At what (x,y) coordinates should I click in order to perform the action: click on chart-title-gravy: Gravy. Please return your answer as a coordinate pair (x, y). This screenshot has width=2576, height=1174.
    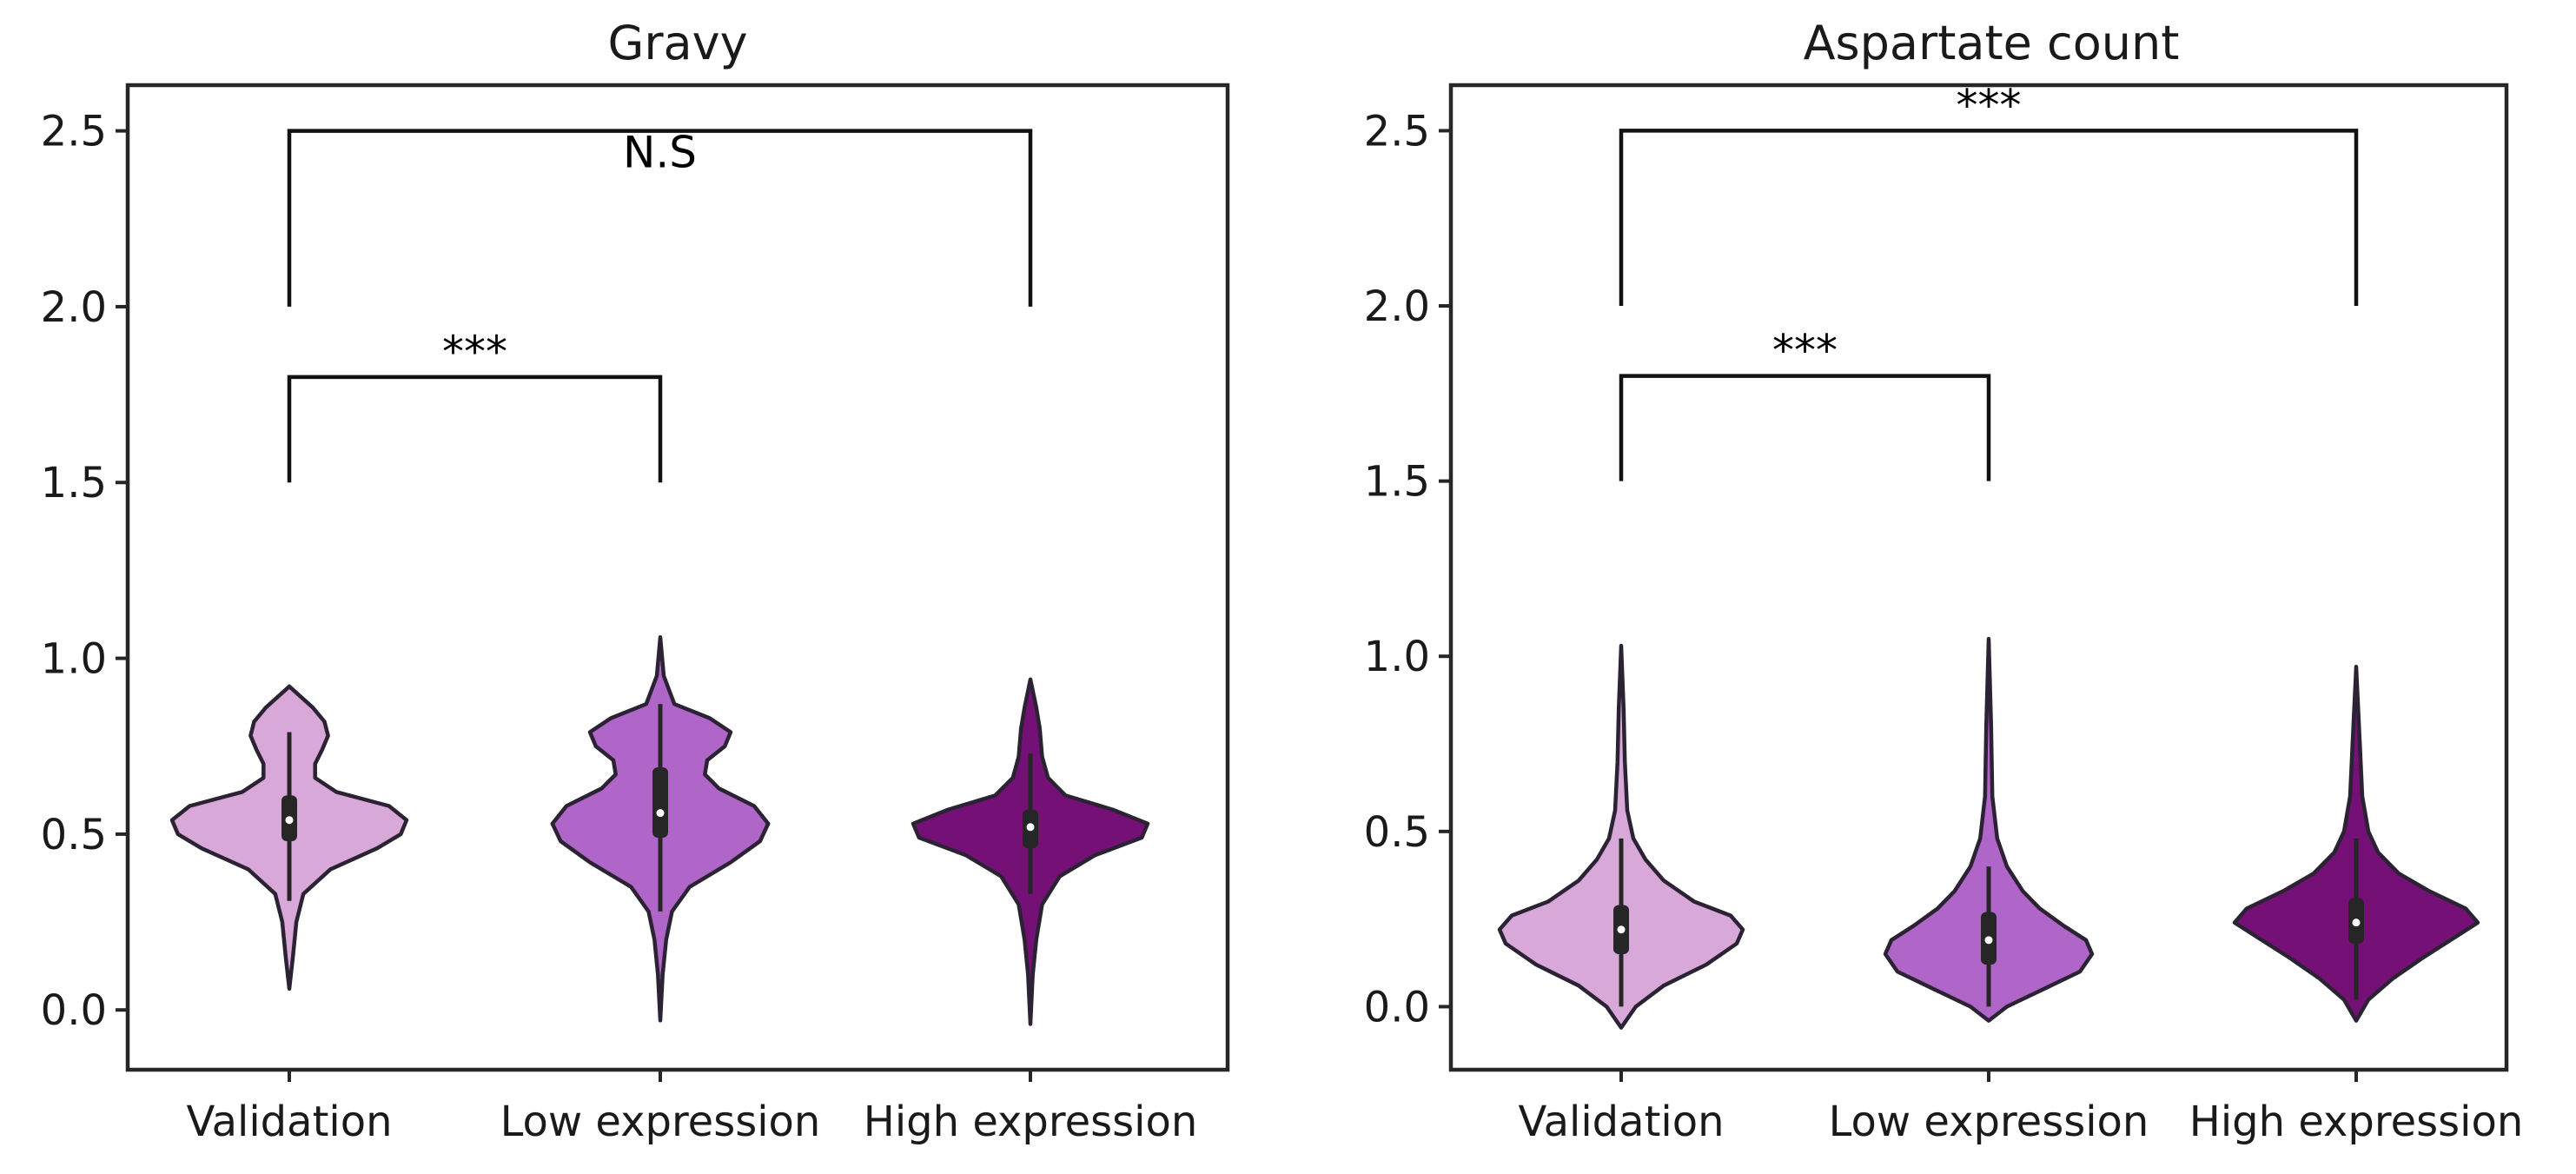
    Looking at the image, I should click on (677, 43).